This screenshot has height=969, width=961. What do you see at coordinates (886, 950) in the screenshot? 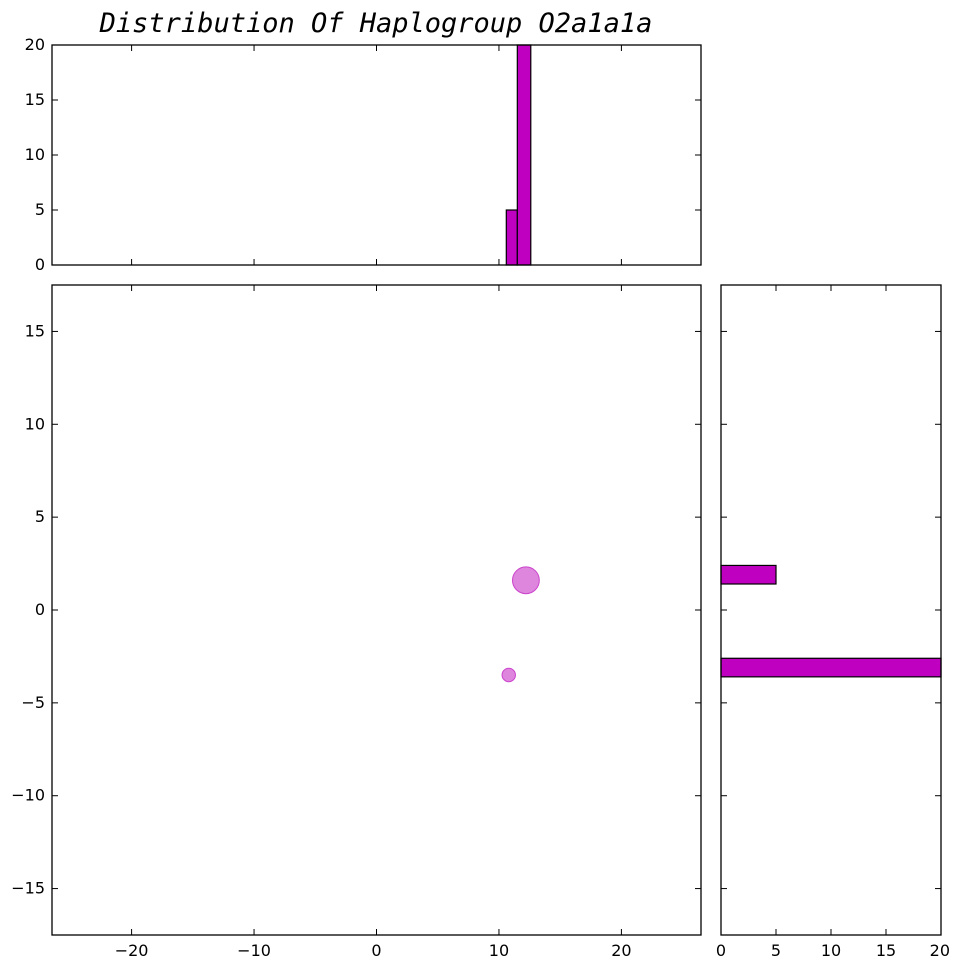
I see `right-hist-xtick-label-3: 15` at bounding box center [886, 950].